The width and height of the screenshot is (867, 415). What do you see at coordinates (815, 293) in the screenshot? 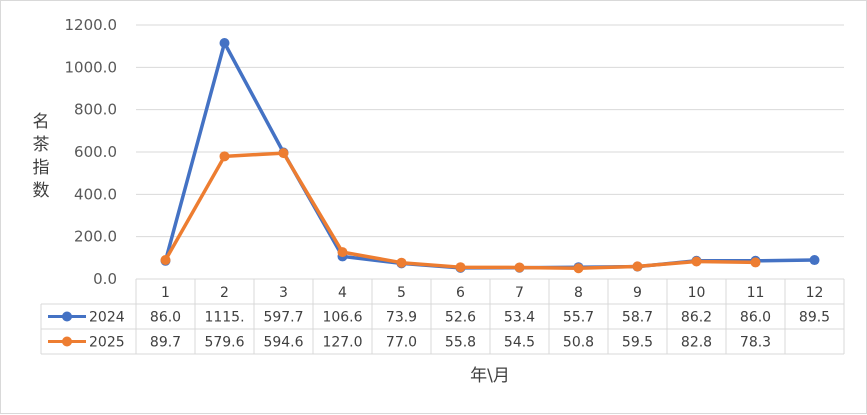
I see `x-tick-label: 12` at bounding box center [815, 293].